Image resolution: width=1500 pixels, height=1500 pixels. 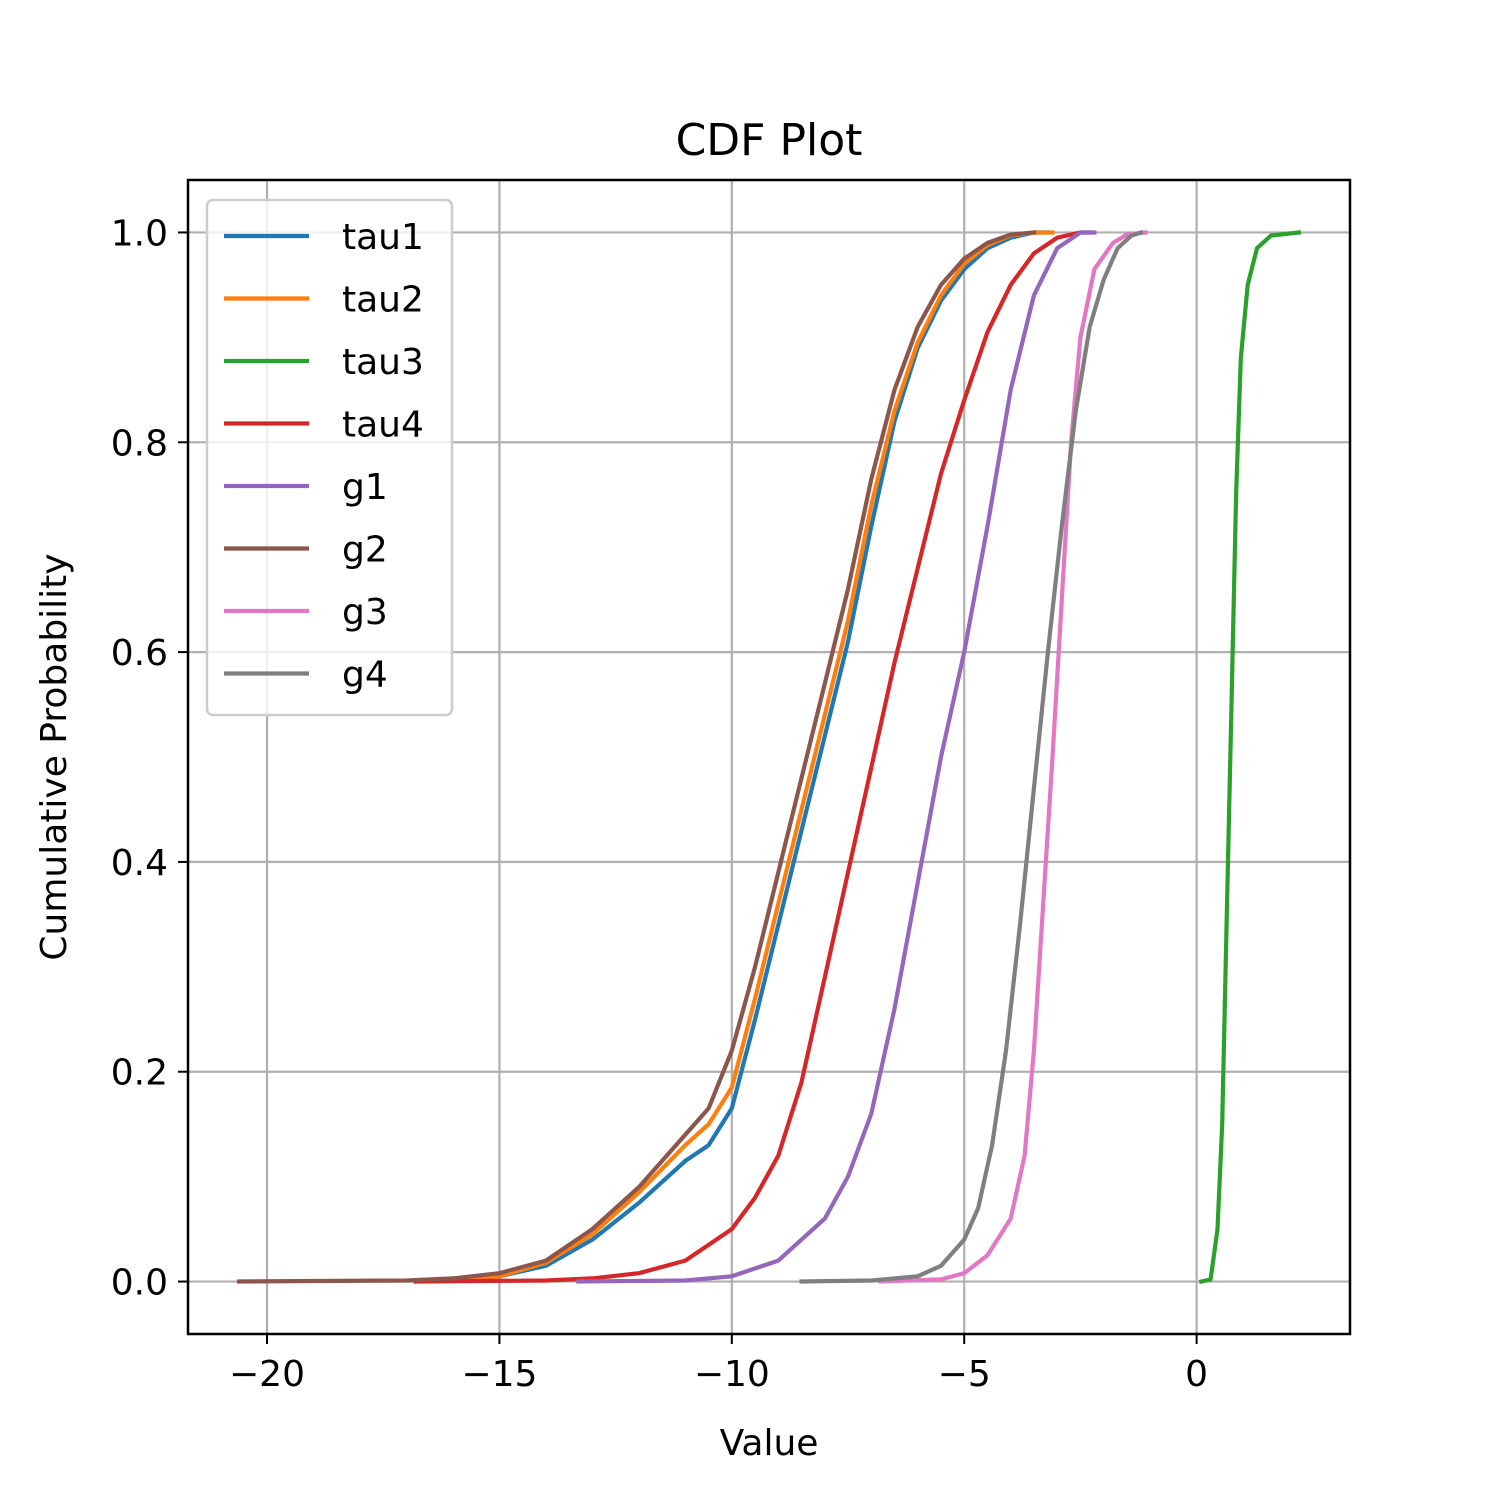 I want to click on x-axis-ticks: −20 −15 −10 −5 0, so click(x=718, y=1364).